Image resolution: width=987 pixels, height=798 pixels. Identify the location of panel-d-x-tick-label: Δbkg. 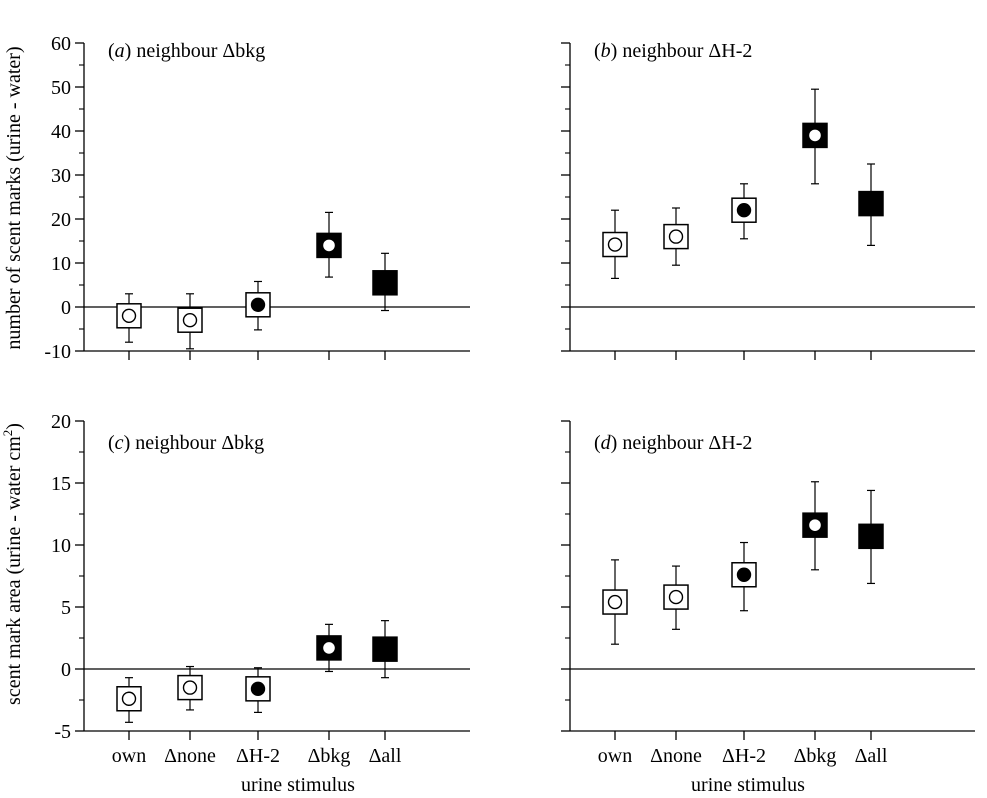
(815, 756).